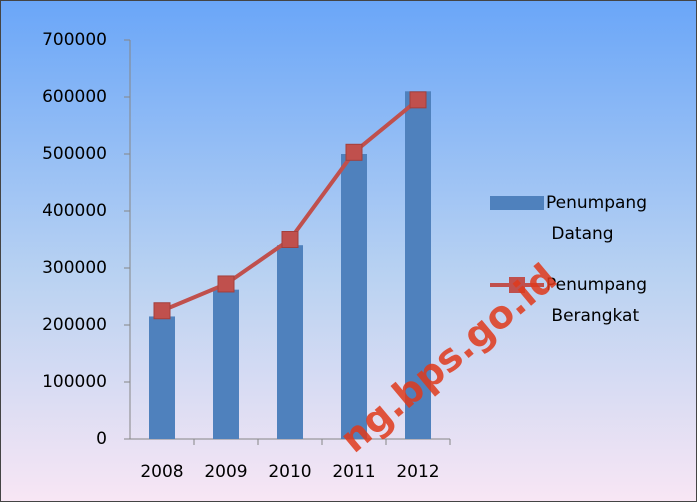  What do you see at coordinates (417, 472) in the screenshot?
I see `x-tick-label: 2012` at bounding box center [417, 472].